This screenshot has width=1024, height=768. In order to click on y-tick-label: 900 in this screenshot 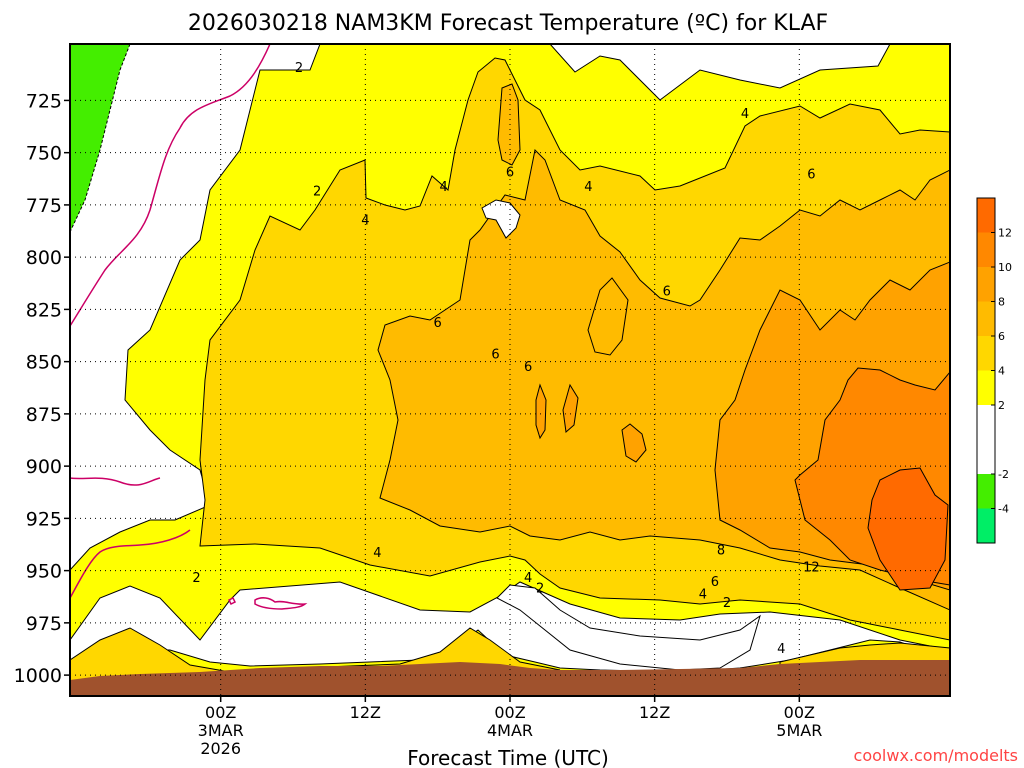, I will do `click(44, 467)`.